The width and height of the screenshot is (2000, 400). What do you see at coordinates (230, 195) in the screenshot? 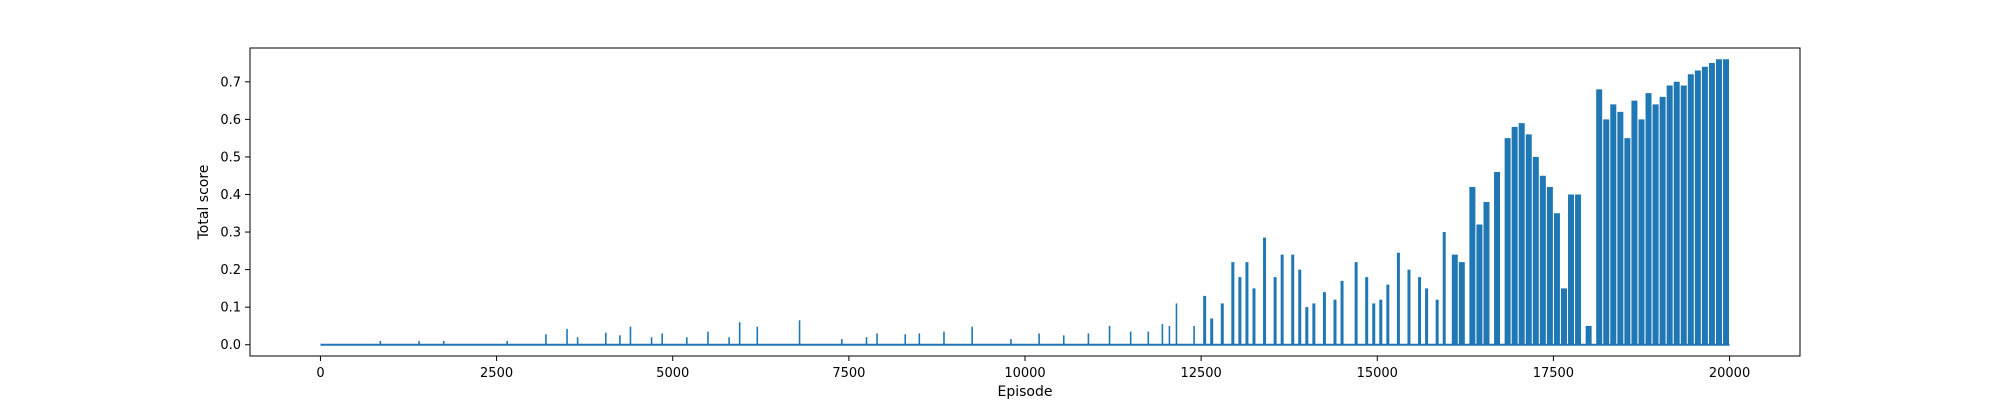
I see `y-tick-label: 0.4` at bounding box center [230, 195].